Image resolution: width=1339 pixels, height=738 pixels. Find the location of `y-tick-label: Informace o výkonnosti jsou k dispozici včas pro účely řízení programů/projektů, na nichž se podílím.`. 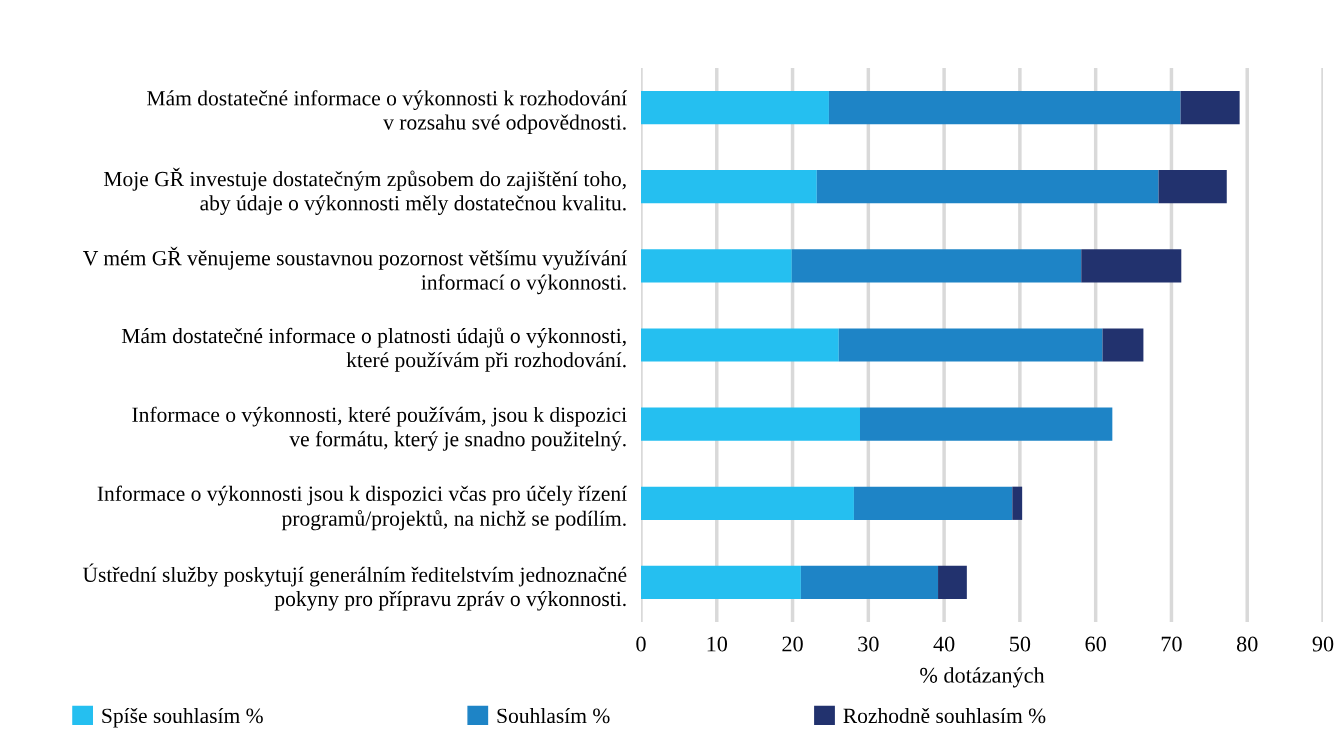

y-tick-label: Informace o výkonnosti jsou k dispozici včas pro účely řízení programů/projektů, na nichž se podílím. is located at coordinates (362, 508).